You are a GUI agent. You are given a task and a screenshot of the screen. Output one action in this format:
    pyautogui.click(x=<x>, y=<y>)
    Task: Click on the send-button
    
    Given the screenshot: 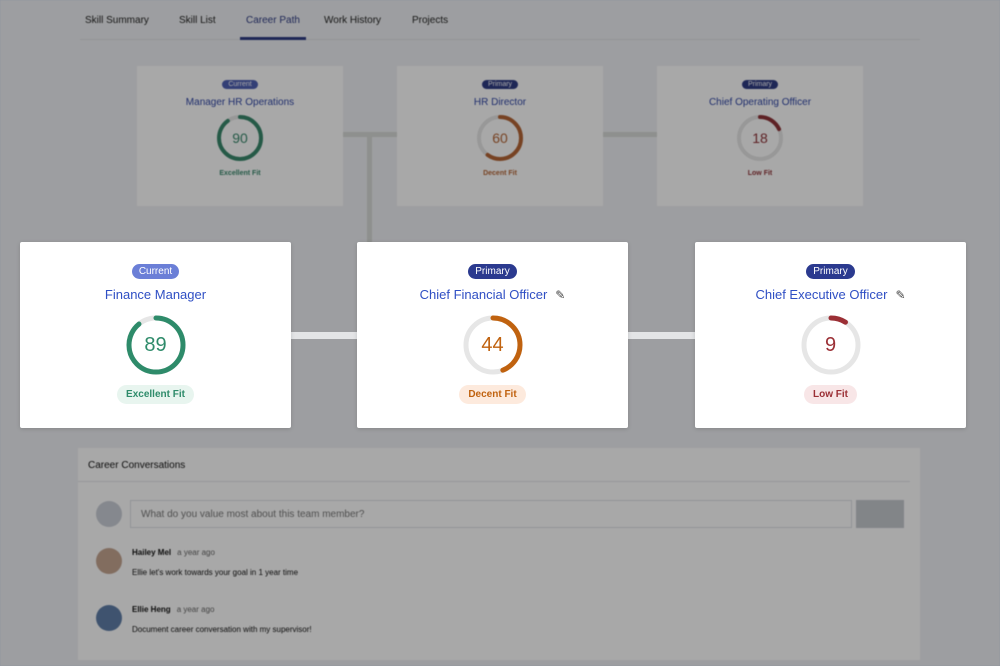 What is the action you would take?
    pyautogui.click(x=880, y=514)
    